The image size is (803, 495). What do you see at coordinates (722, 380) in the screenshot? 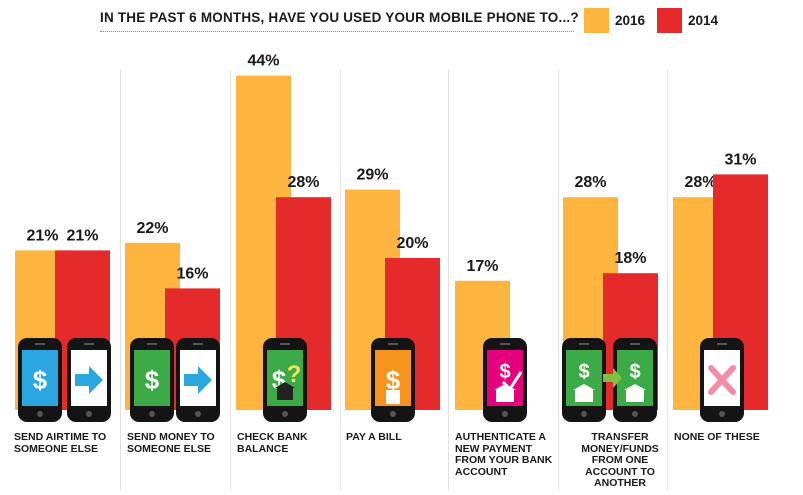
I see `phone-x-icon` at bounding box center [722, 380].